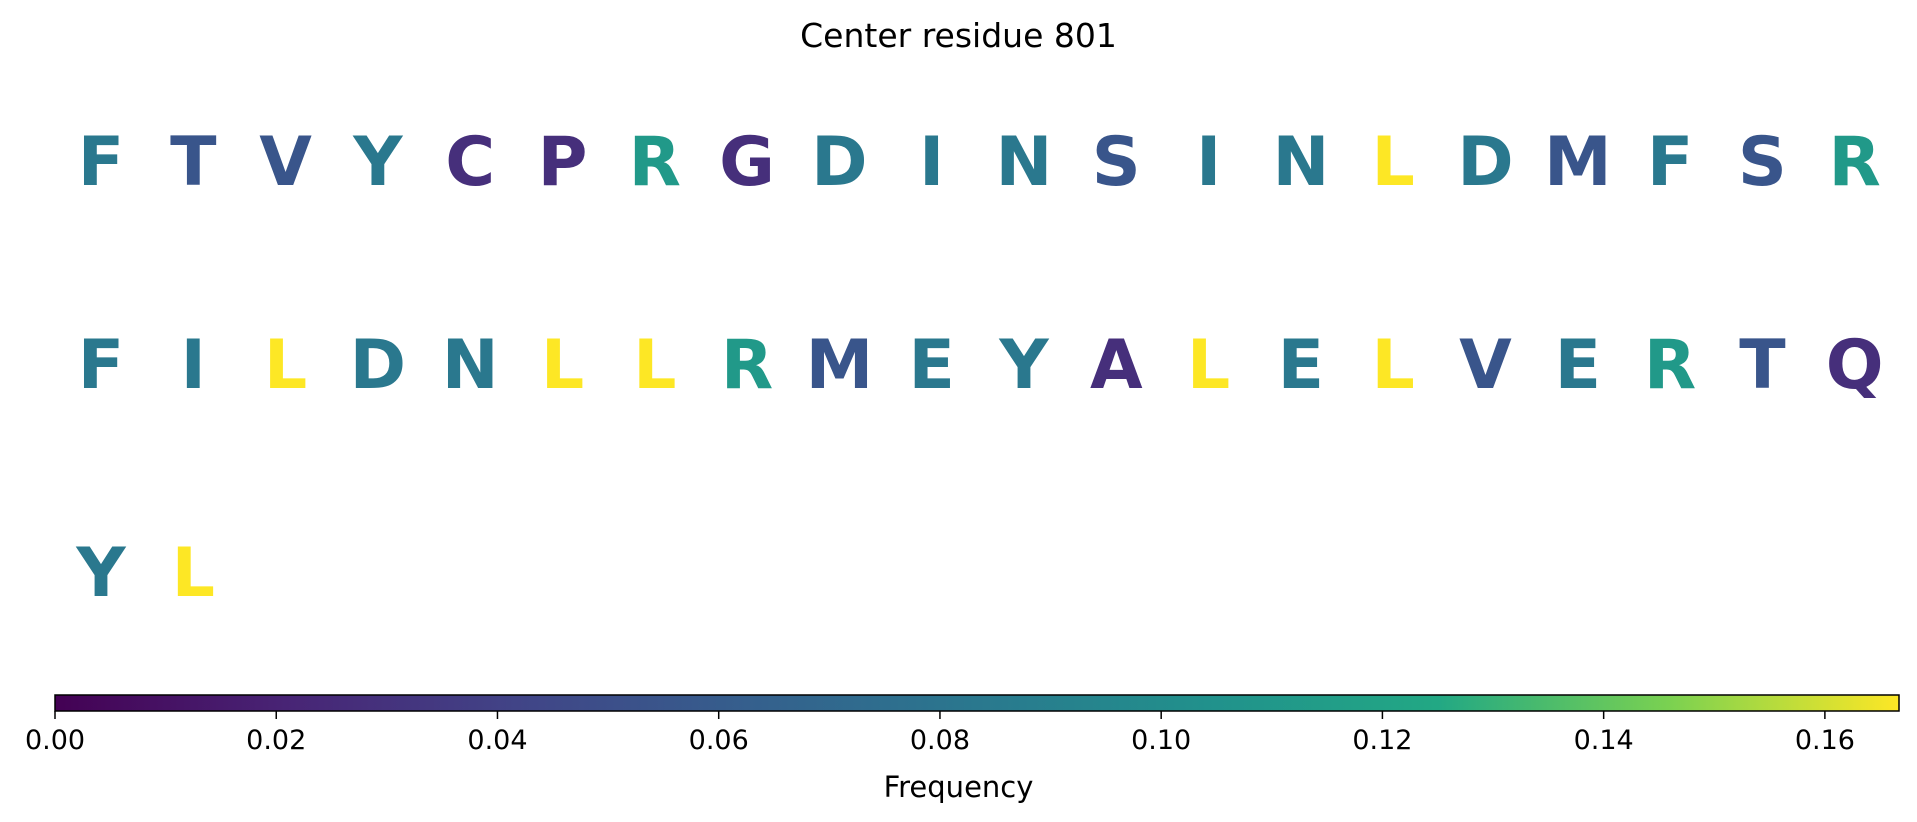 The width and height of the screenshot is (1917, 822). What do you see at coordinates (1825, 740) in the screenshot?
I see `colorbar-tick-label: 0.16` at bounding box center [1825, 740].